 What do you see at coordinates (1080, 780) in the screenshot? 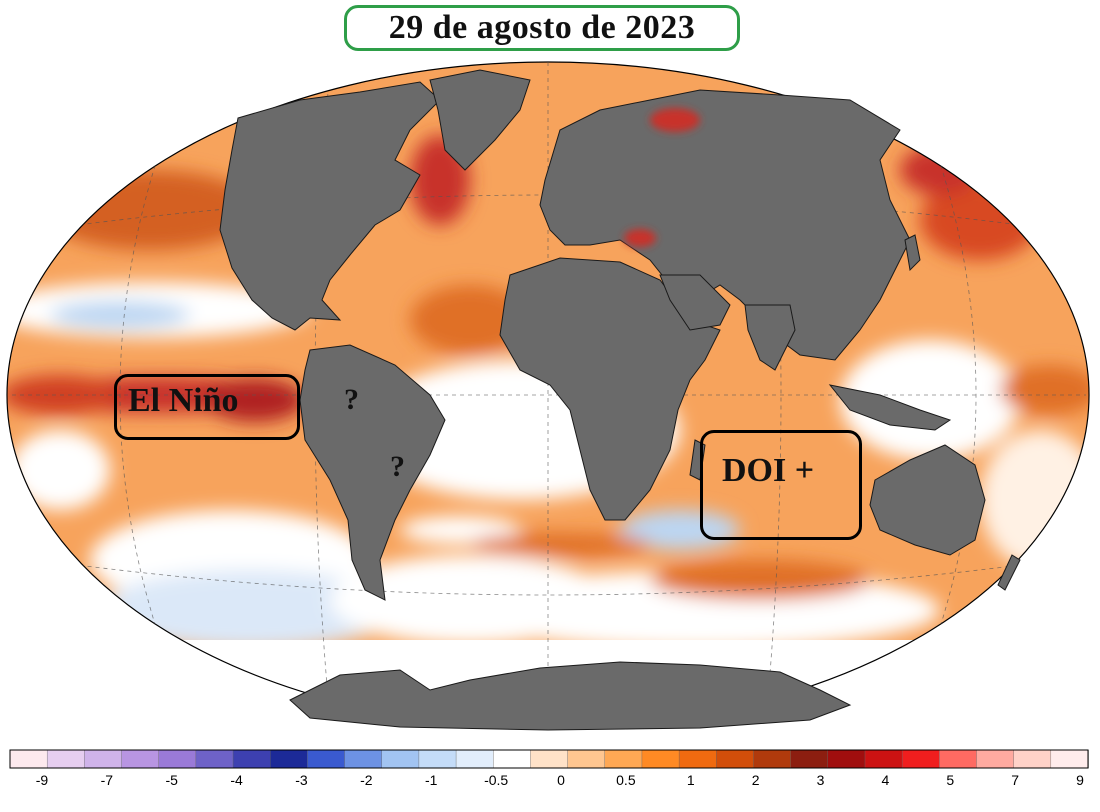
I see `colorbar-tick-label: 9` at bounding box center [1080, 780].